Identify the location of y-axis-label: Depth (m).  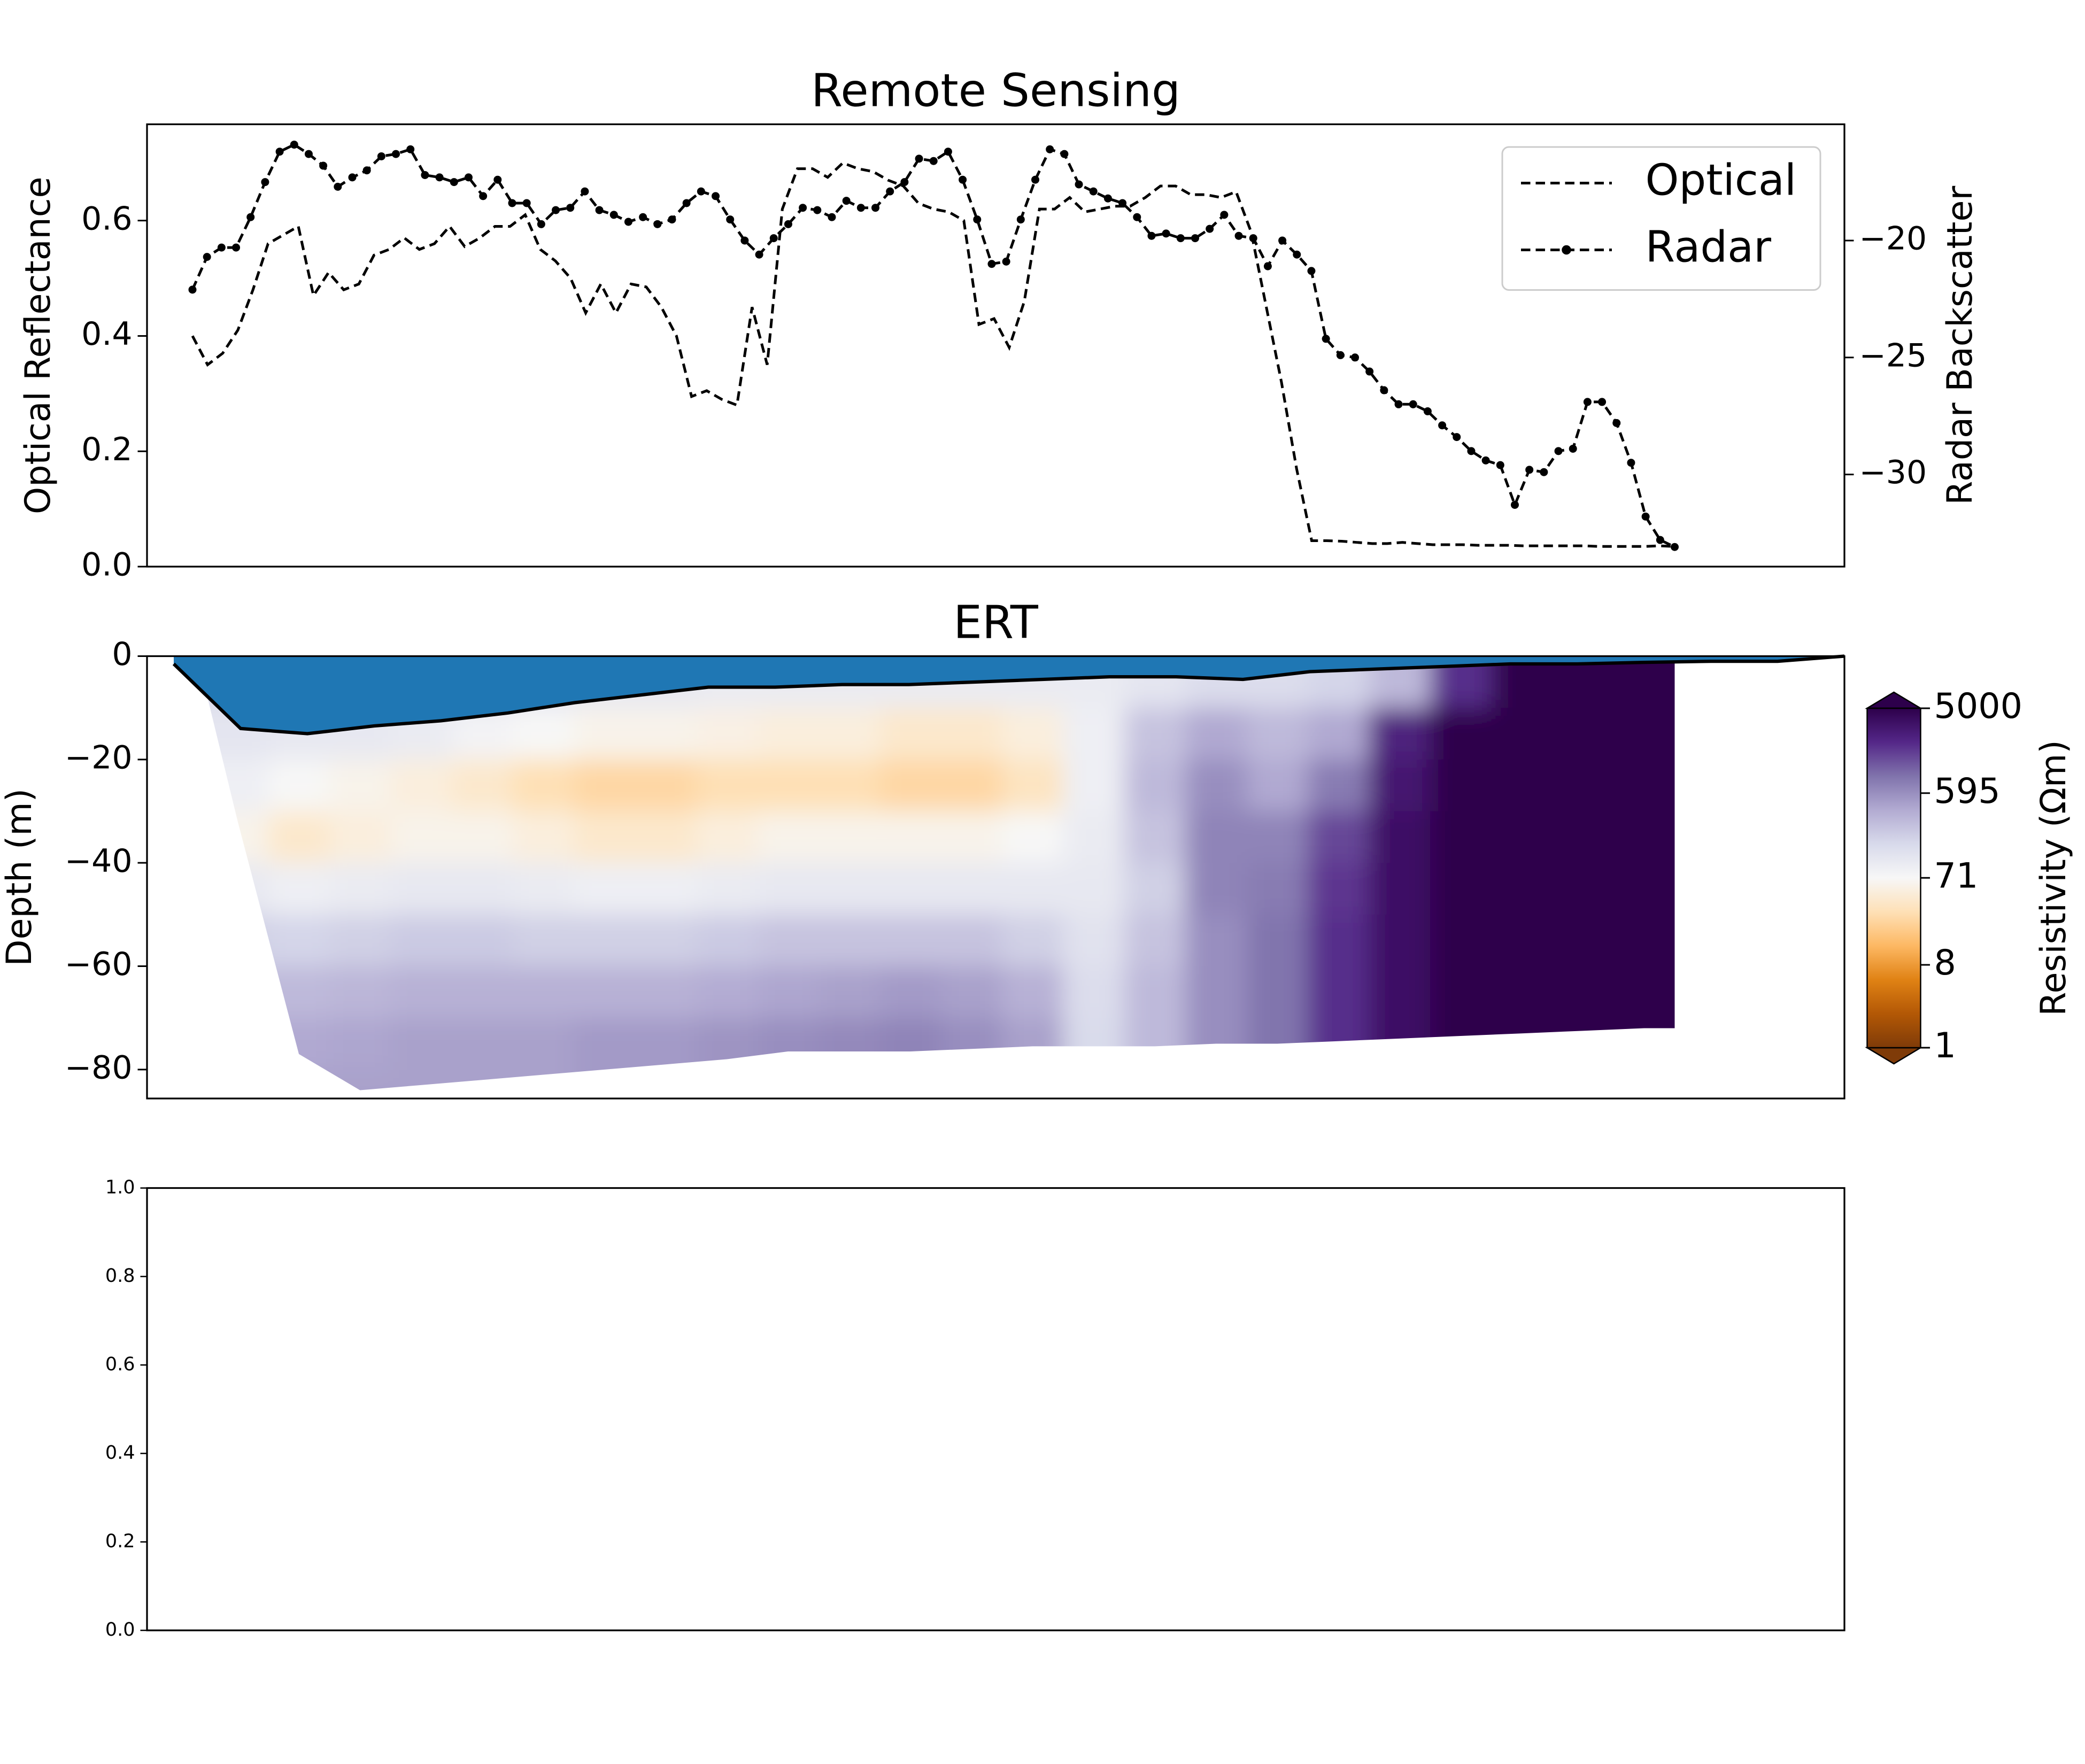
(20, 877).